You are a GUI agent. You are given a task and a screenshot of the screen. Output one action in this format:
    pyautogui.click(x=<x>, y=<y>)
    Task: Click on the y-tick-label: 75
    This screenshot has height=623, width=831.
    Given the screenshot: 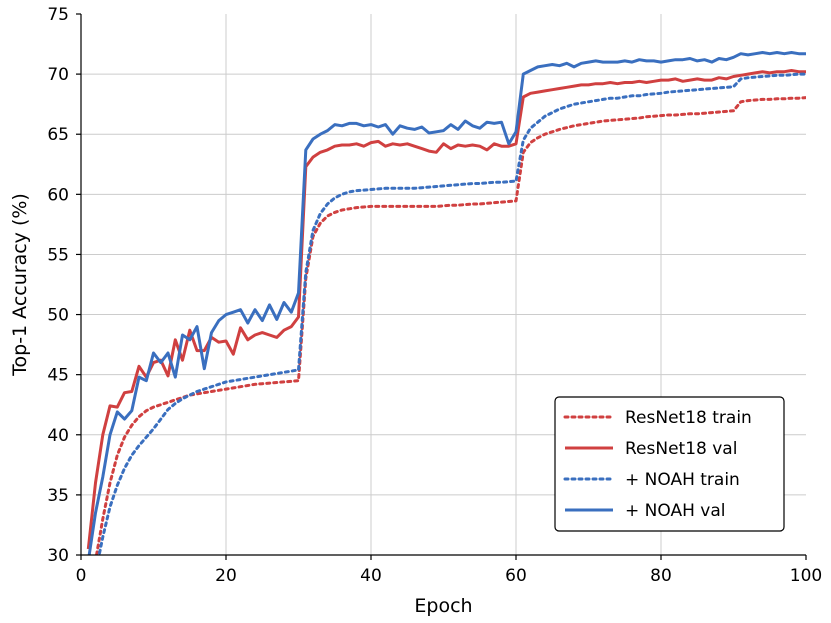 What is the action you would take?
    pyautogui.click(x=58, y=15)
    